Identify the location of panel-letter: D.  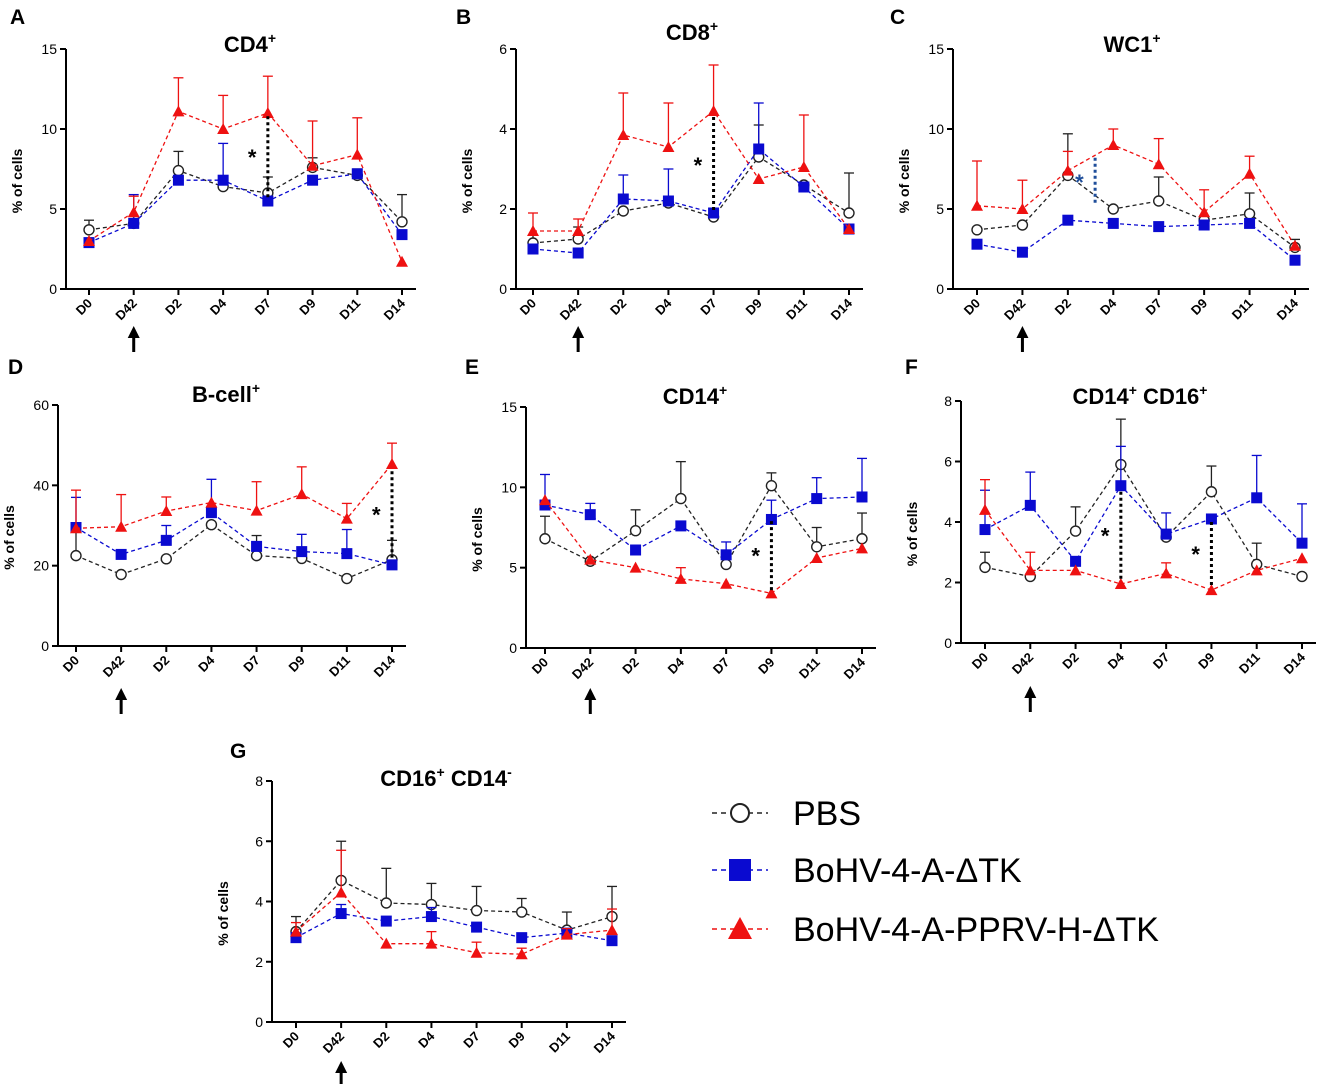
(15, 367).